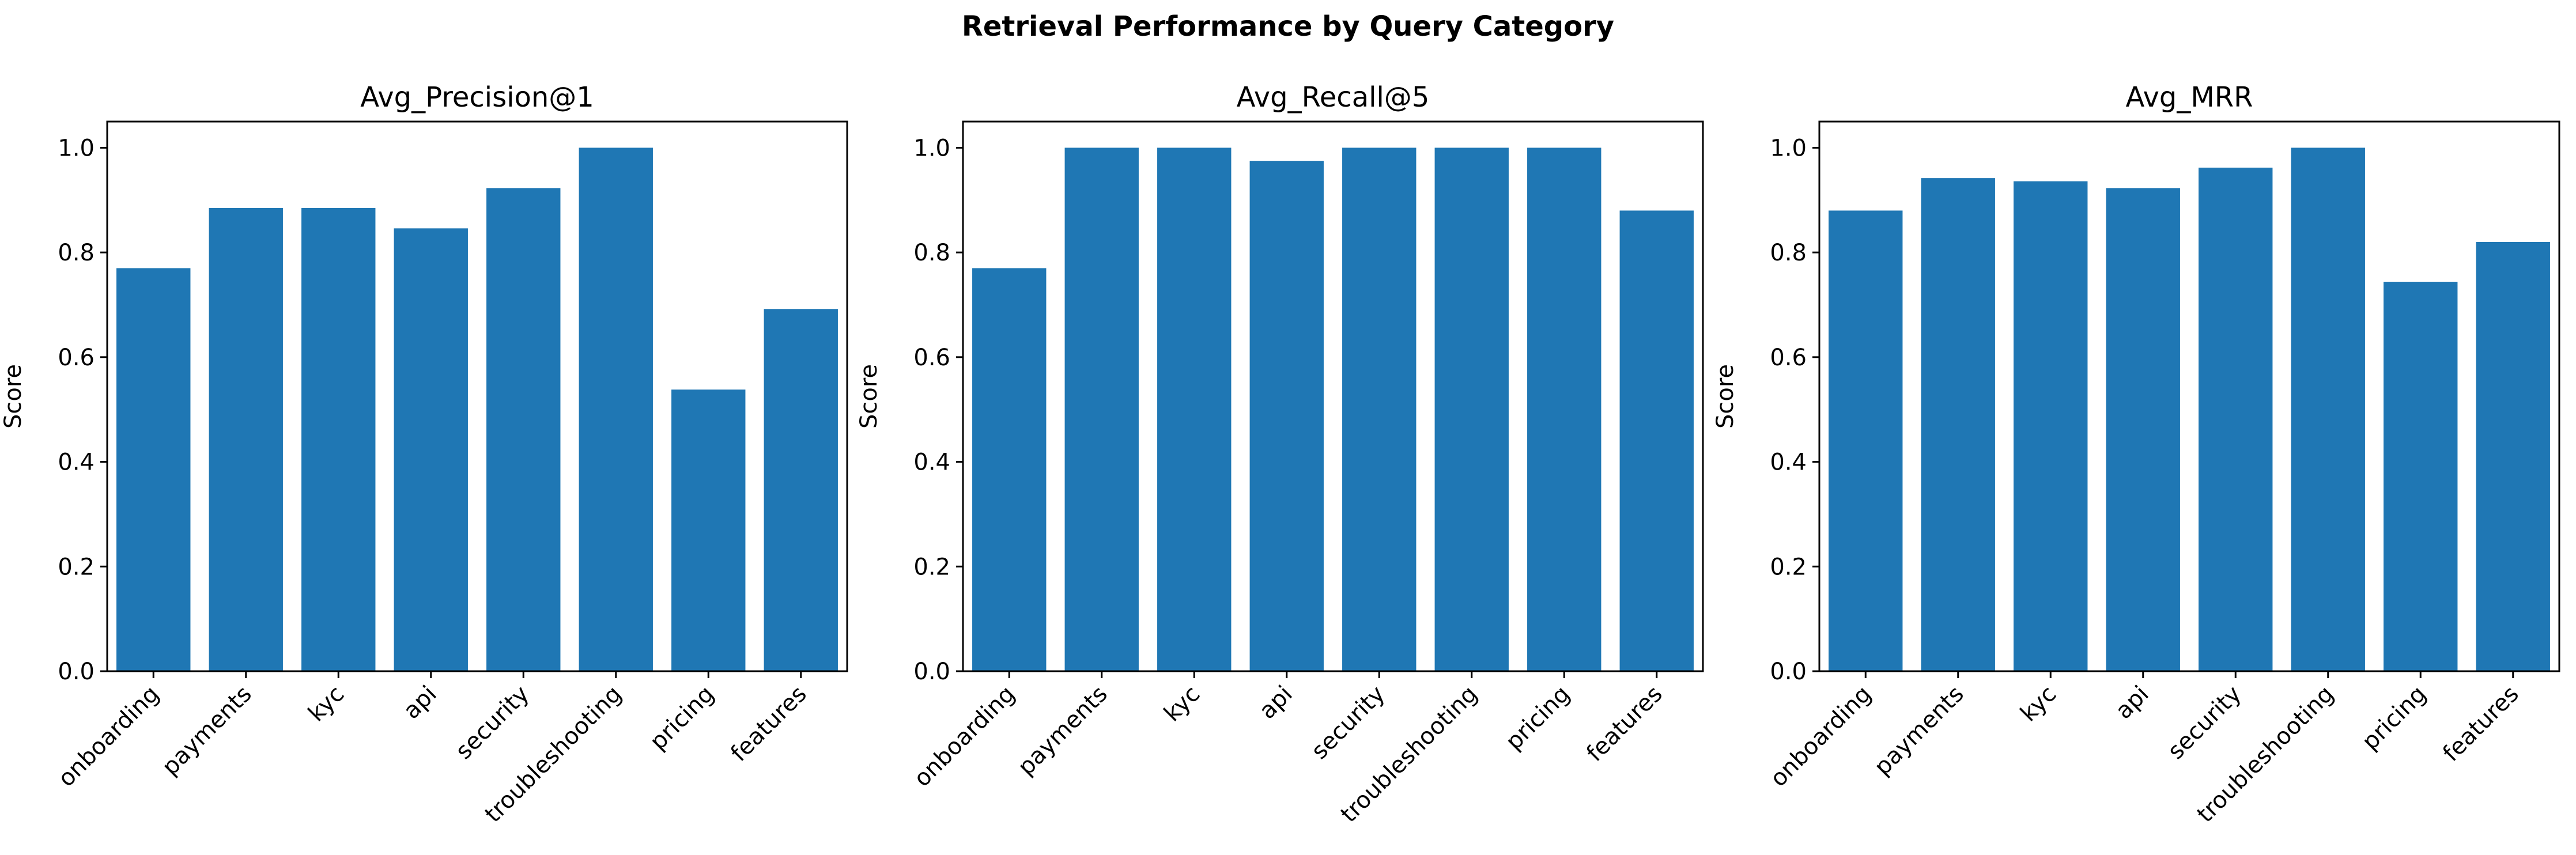  What do you see at coordinates (2189, 98) in the screenshot?
I see `panel-title: Avg_MRR` at bounding box center [2189, 98].